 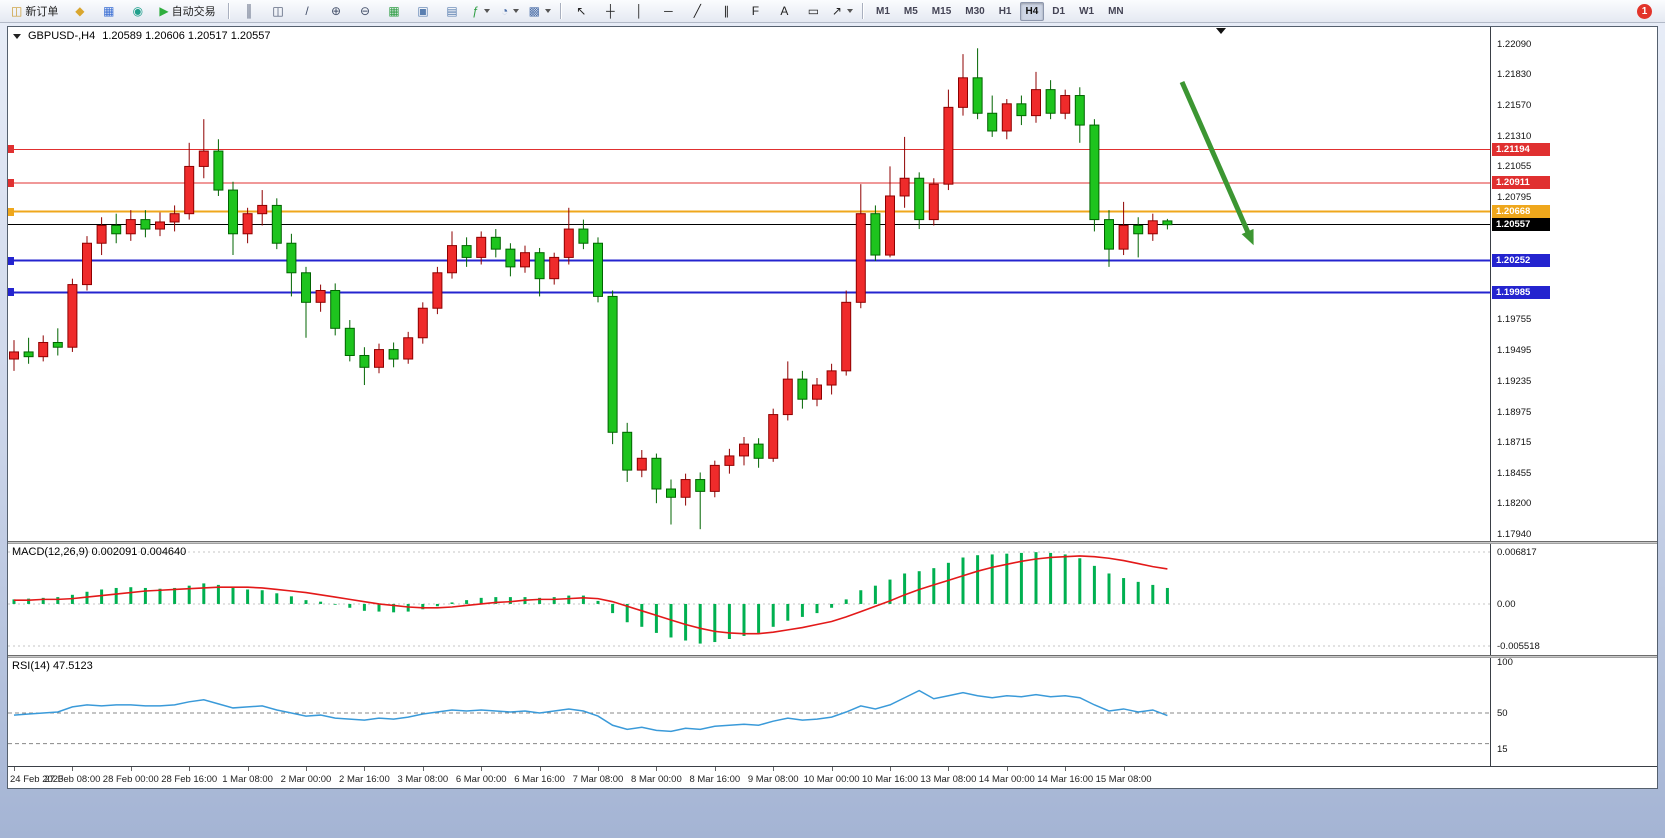 I want to click on profiles-button: ◆, so click(x=79, y=11).